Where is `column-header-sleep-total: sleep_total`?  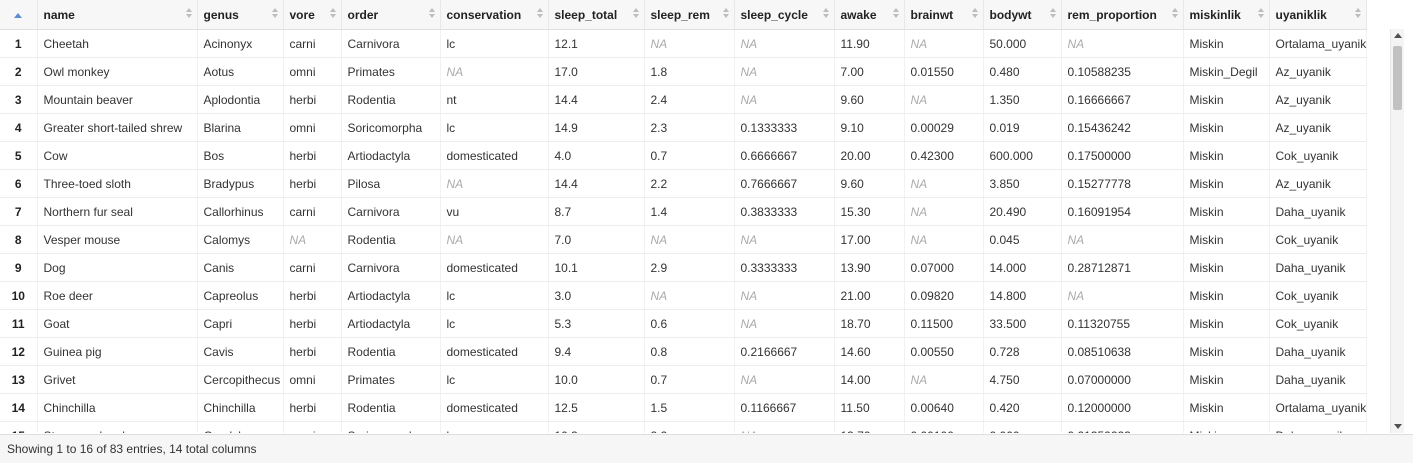
column-header-sleep-total: sleep_total is located at coordinates (596, 15).